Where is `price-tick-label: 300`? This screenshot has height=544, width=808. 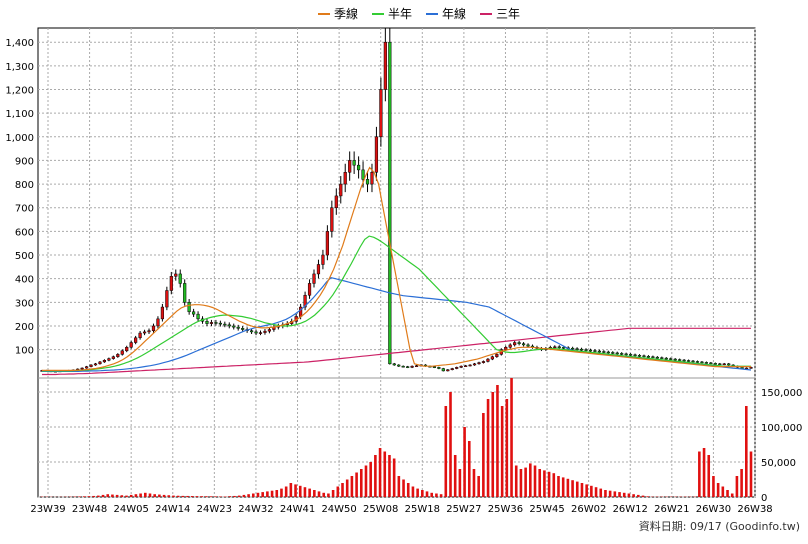
price-tick-label: 300 is located at coordinates (24, 303).